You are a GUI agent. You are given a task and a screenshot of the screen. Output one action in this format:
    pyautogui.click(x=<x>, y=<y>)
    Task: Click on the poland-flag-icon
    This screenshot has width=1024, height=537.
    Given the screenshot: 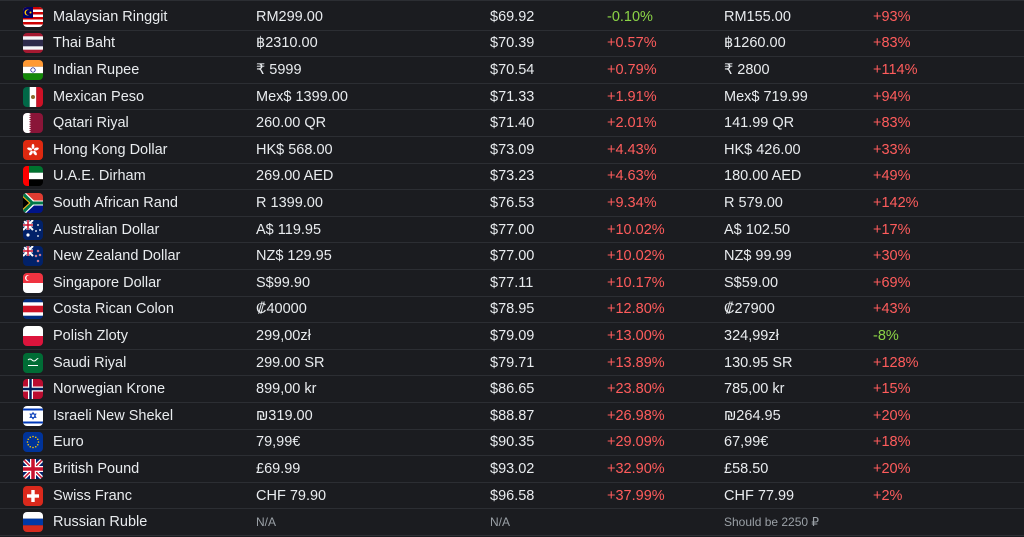 What is the action you would take?
    pyautogui.click(x=33, y=335)
    